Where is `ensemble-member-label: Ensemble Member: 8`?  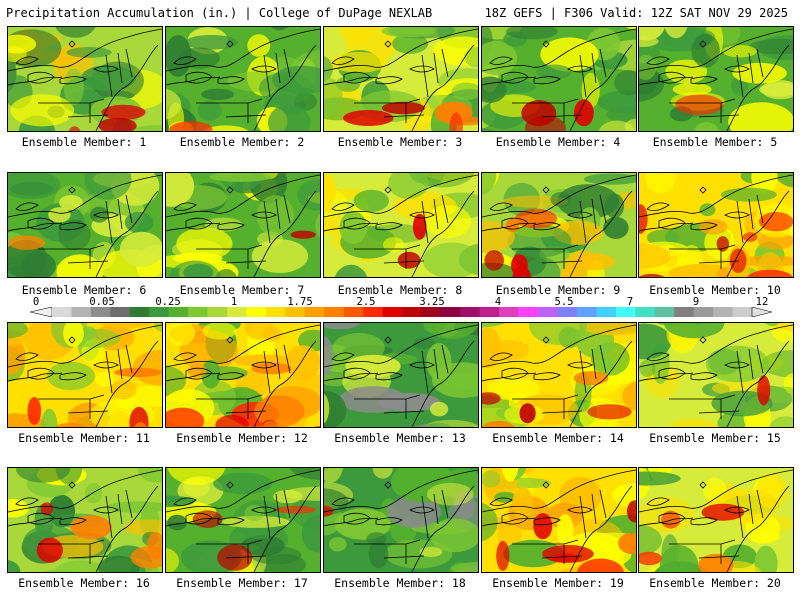 ensemble-member-label: Ensemble Member: 8 is located at coordinates (400, 290).